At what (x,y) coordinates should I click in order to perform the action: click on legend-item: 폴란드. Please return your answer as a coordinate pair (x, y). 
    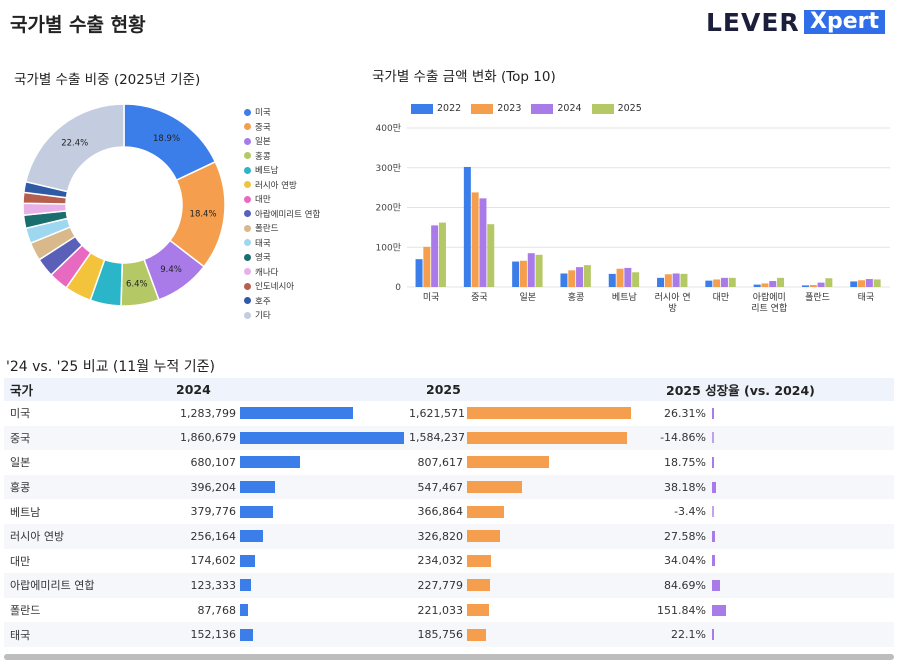
    Looking at the image, I should click on (282, 228).